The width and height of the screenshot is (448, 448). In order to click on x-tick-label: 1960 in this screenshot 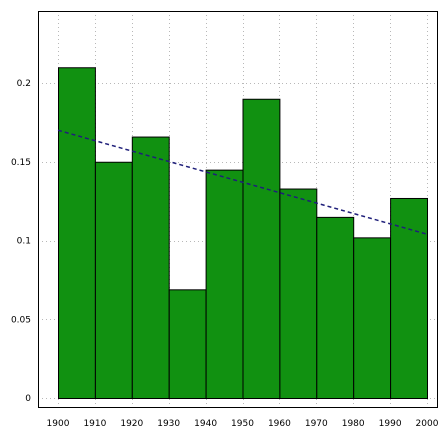, I will do `click(279, 424)`.